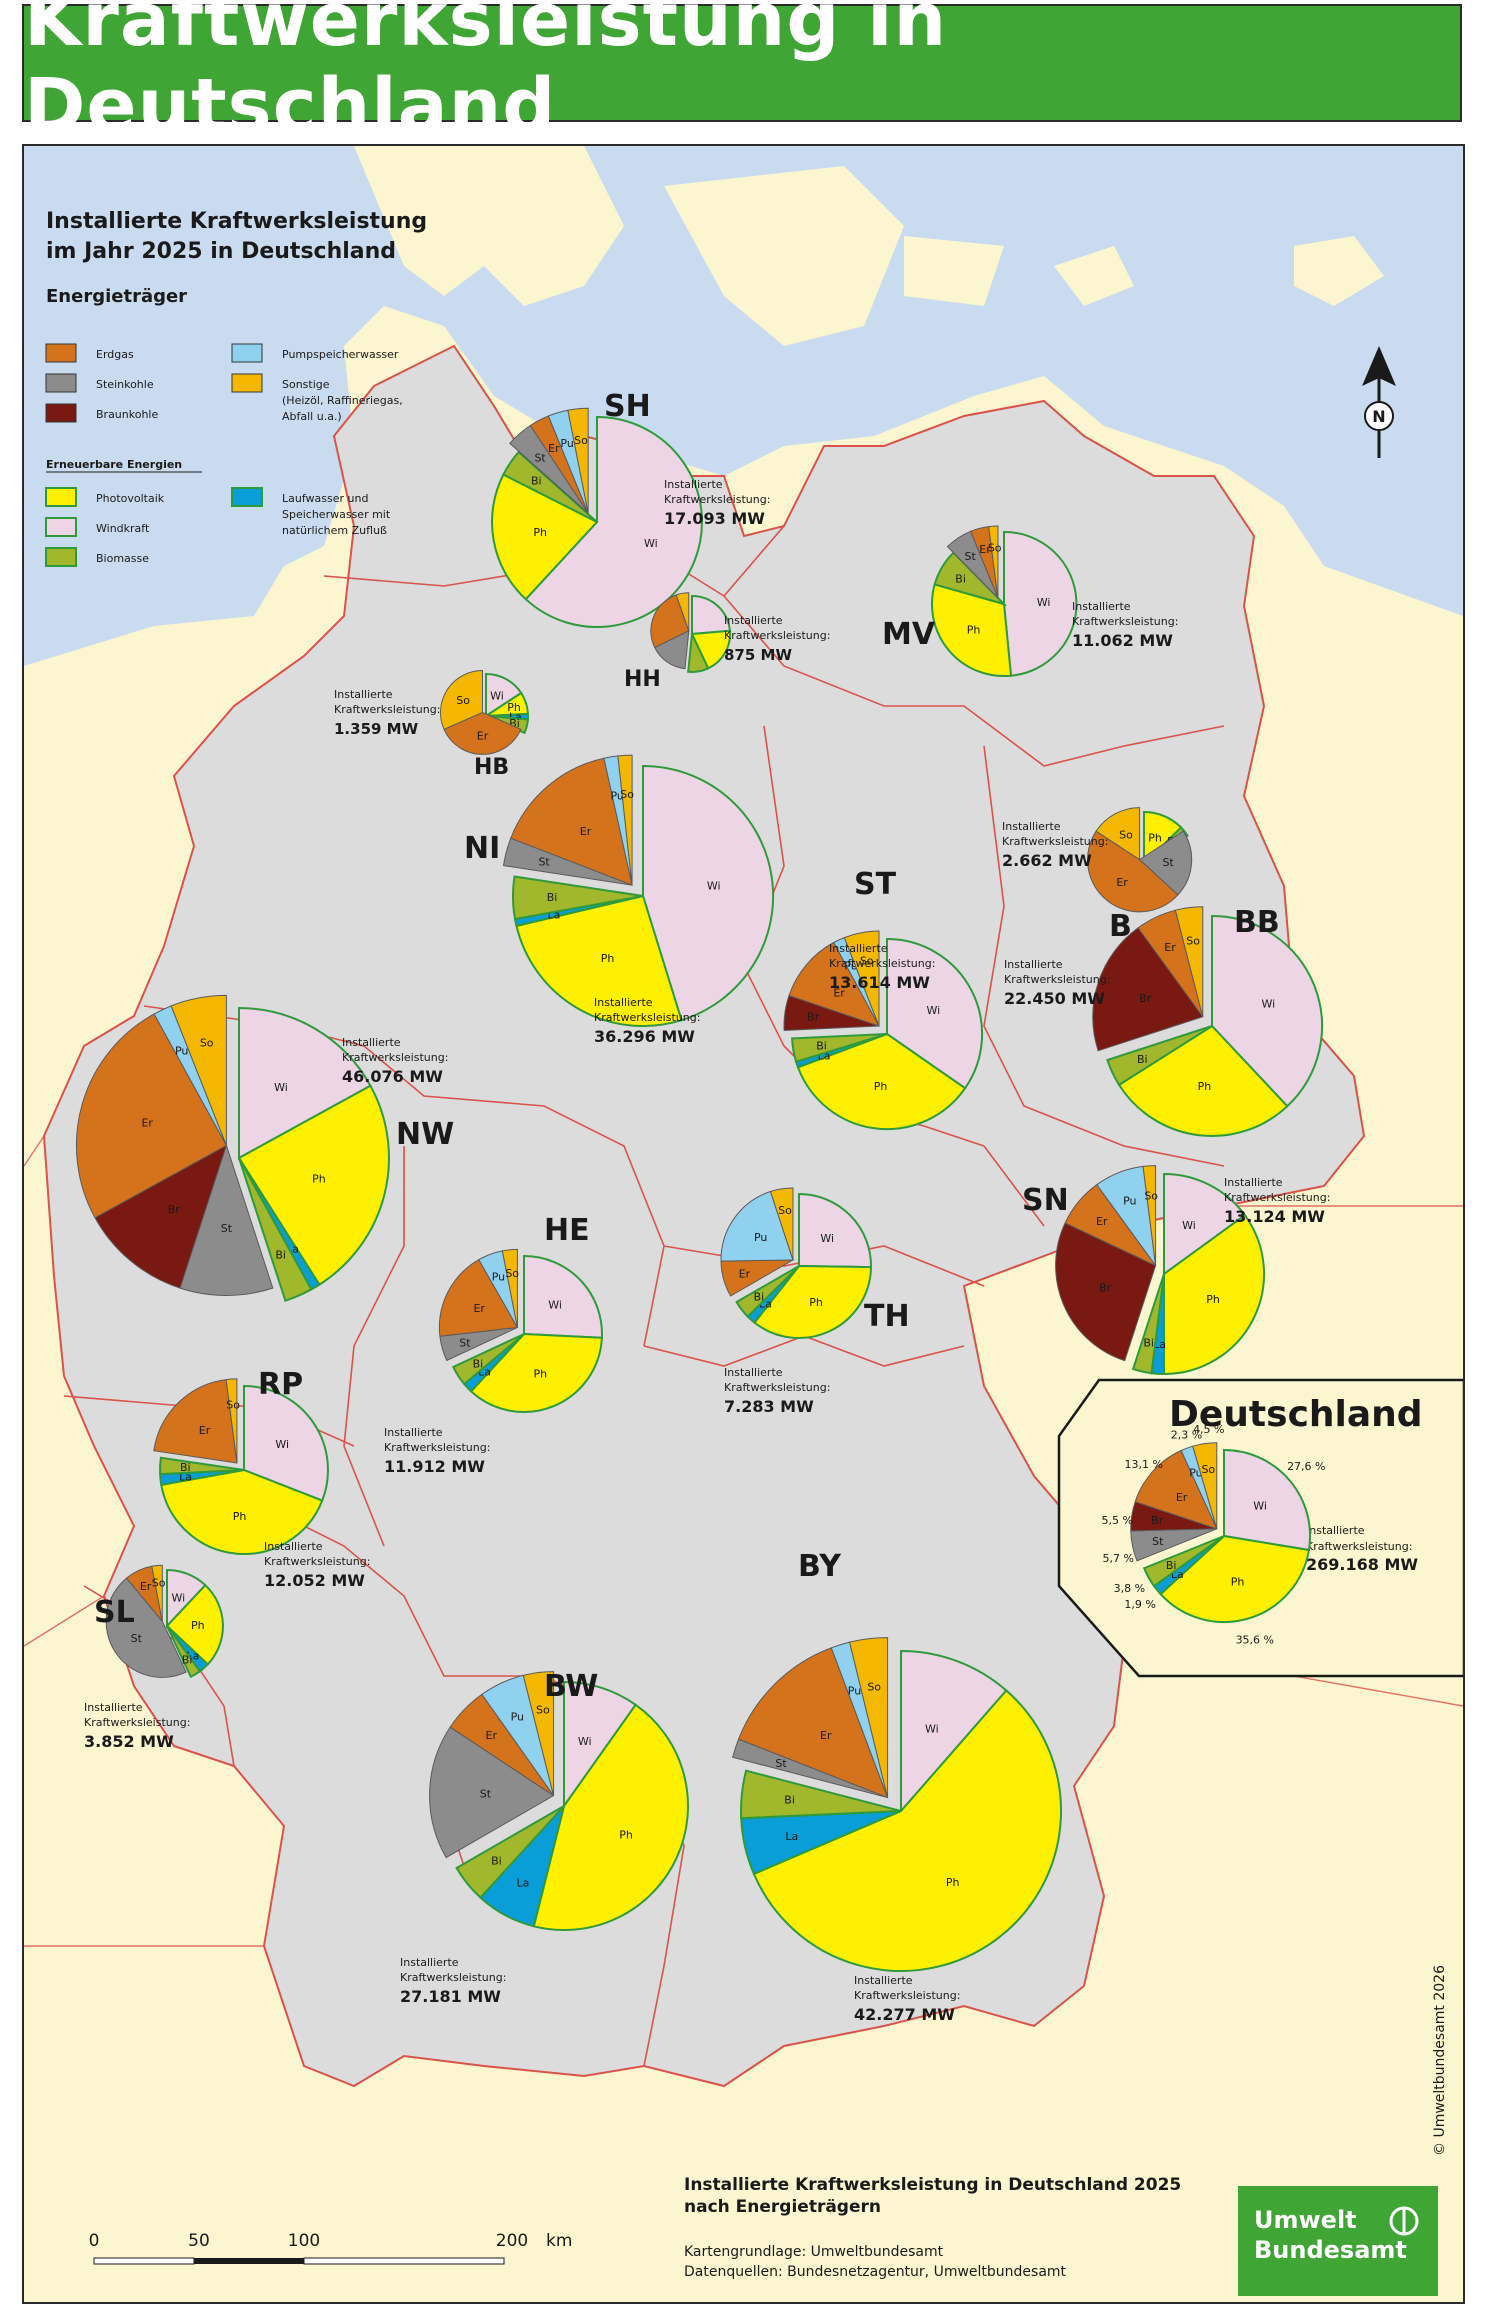 The height and width of the screenshot is (2308, 1487). Describe the element at coordinates (1339, 271) in the screenshot. I see `bornholm-island` at that location.